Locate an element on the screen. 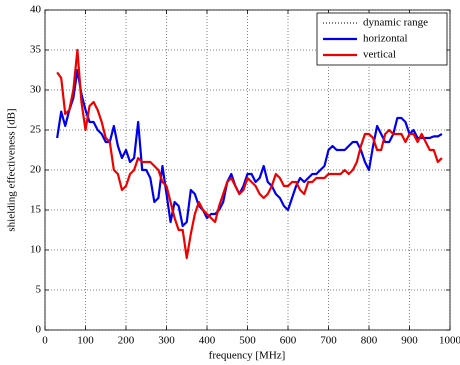 Image resolution: width=460 pixels, height=365 pixels. x-tick-label: 0 is located at coordinates (45, 341).